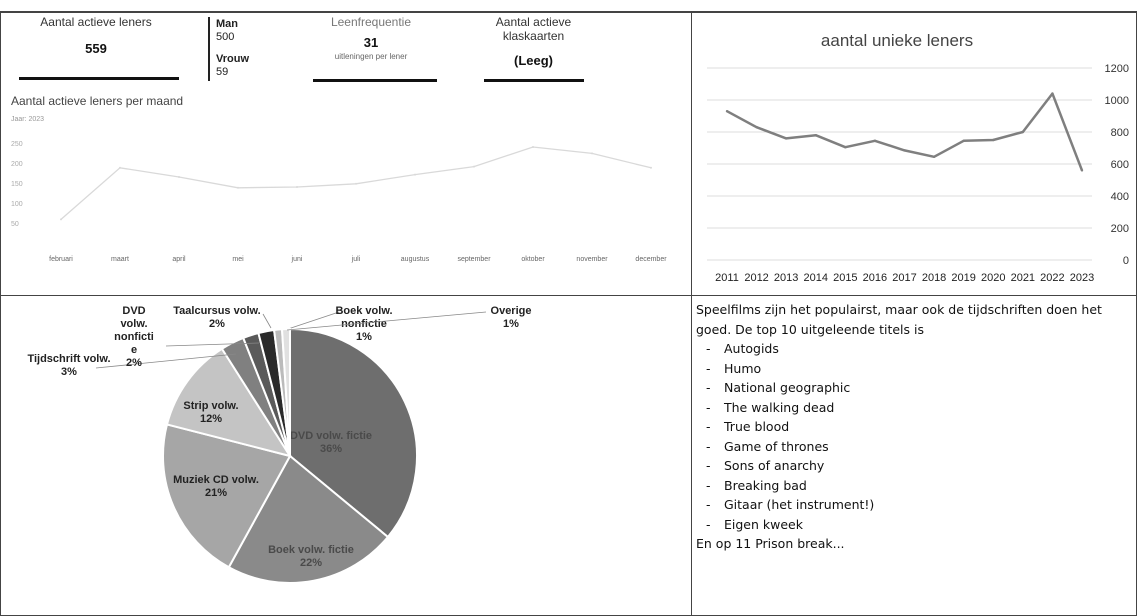 Image resolution: width=1137 pixels, height=616 pixels. I want to click on pie-slice-label: Muziek CD volw. 21%, so click(216, 486).